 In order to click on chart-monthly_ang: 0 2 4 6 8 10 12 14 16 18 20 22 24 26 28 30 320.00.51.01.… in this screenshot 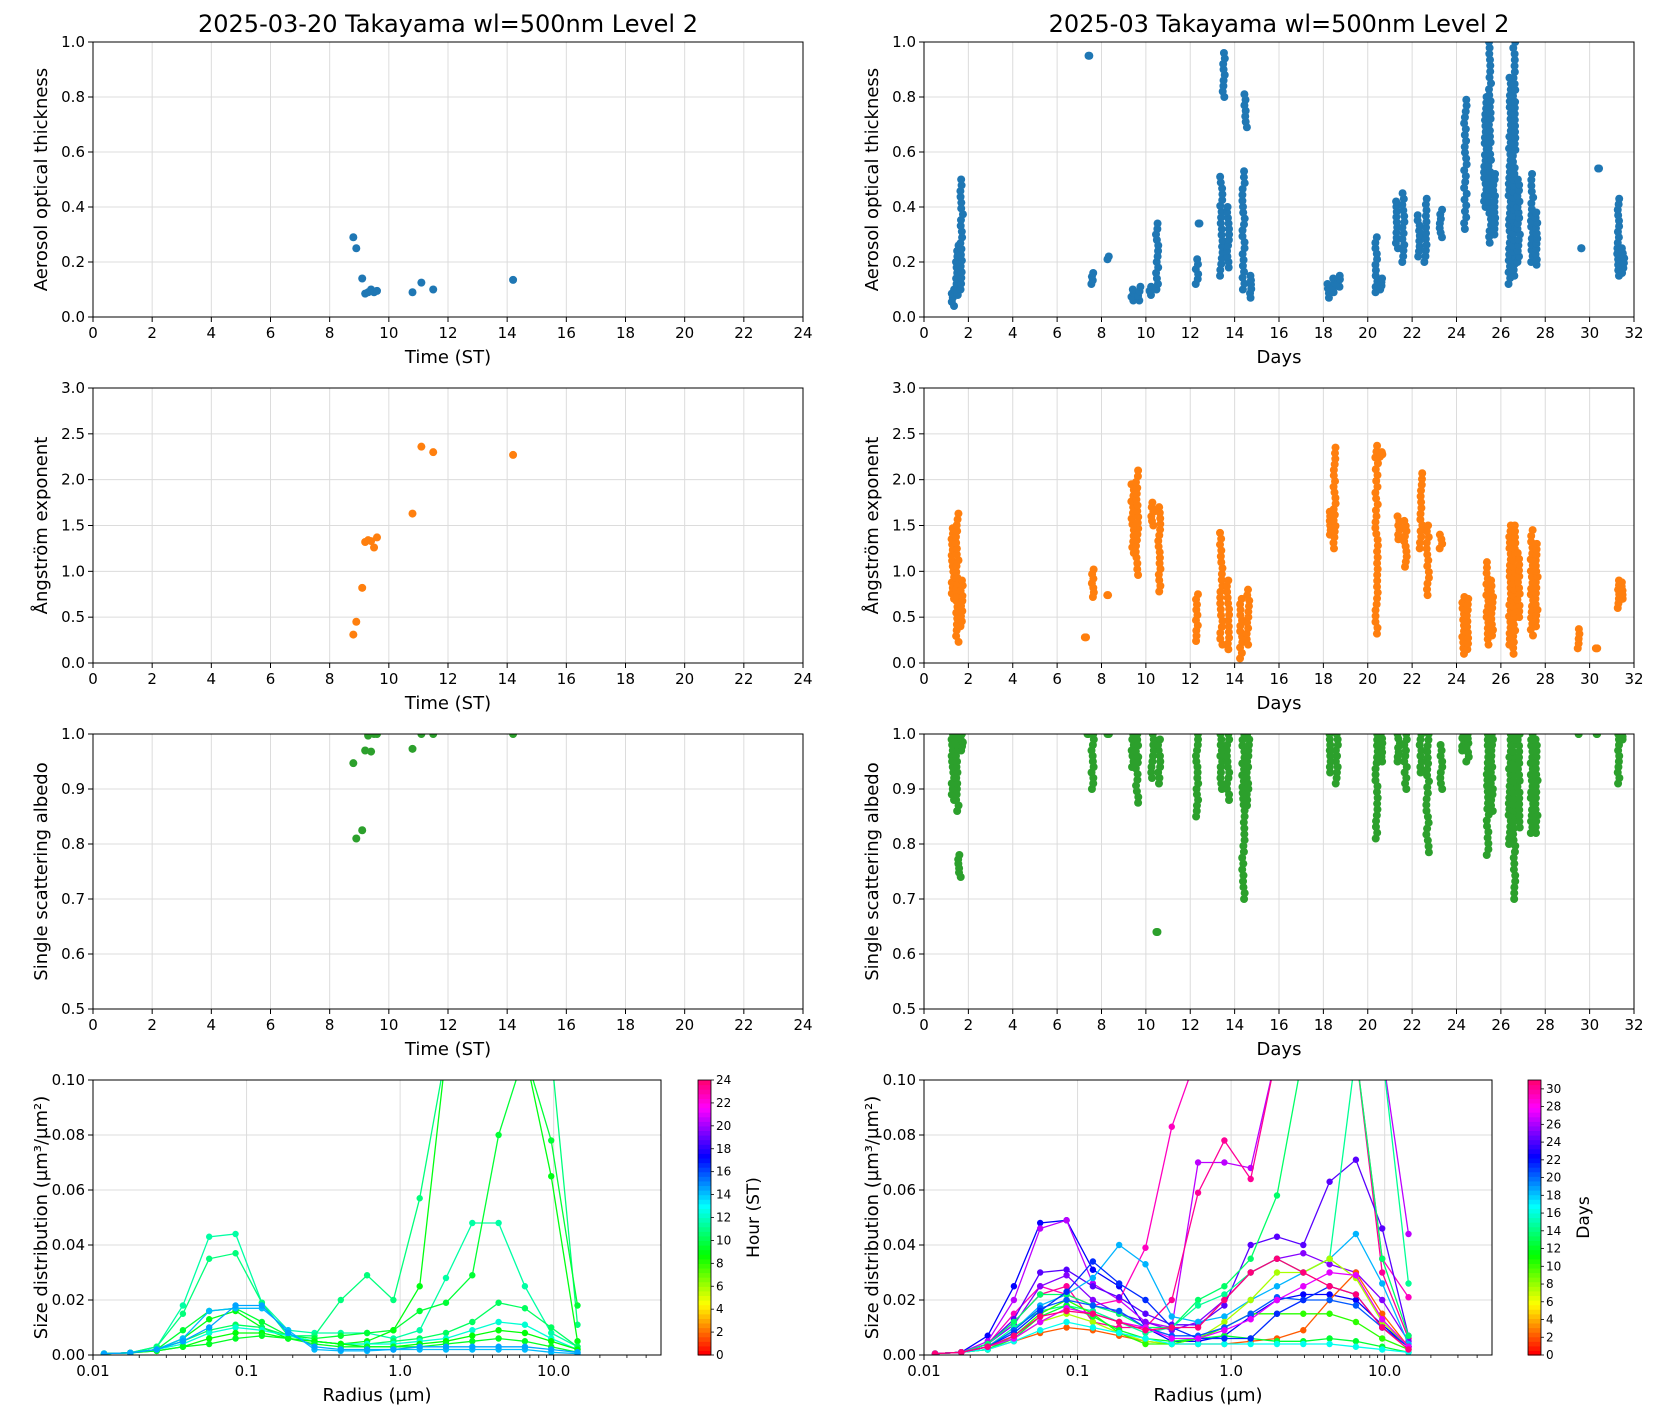, I will do `click(1252, 546)`.